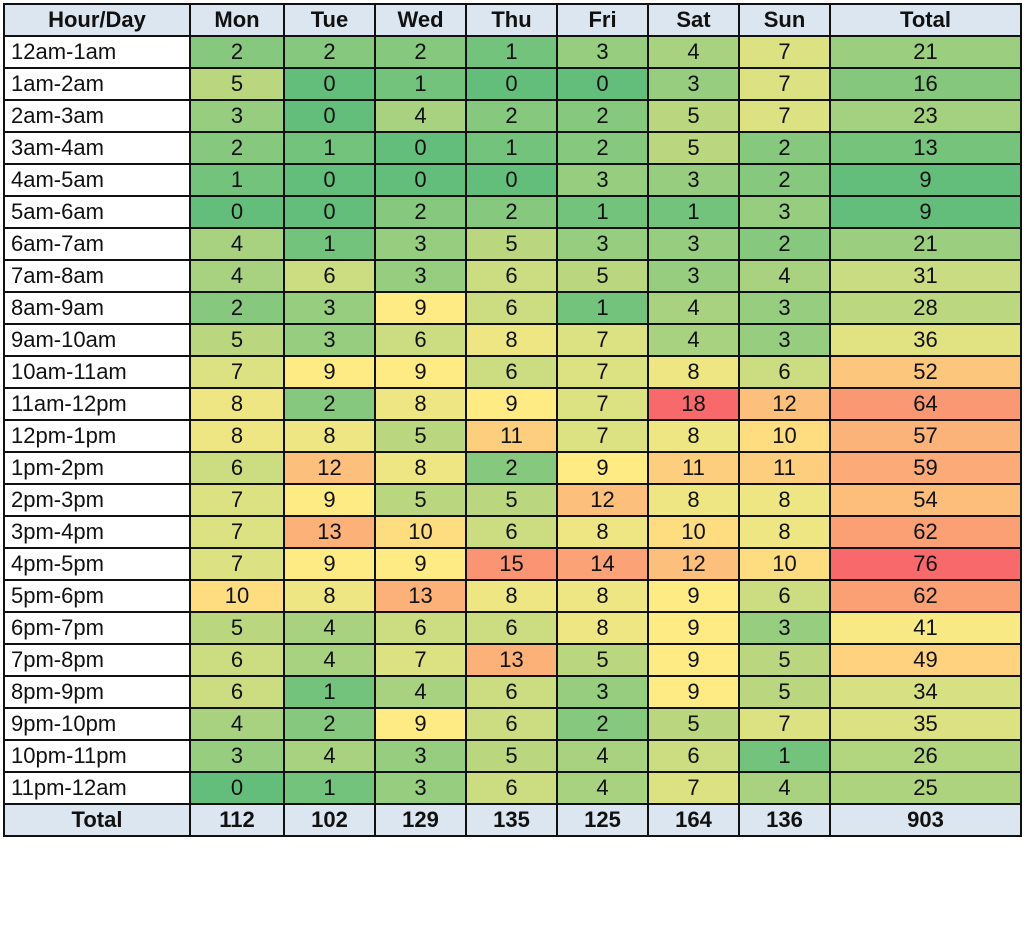 Image resolution: width=1030 pixels, height=946 pixels. What do you see at coordinates (97, 532) in the screenshot?
I see `row-label: 3pm-4pm` at bounding box center [97, 532].